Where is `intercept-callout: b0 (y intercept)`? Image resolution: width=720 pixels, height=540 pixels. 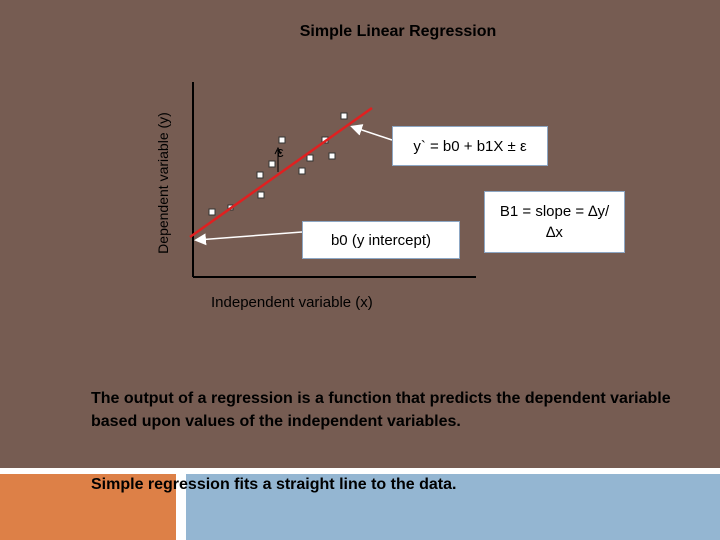 intercept-callout: b0 (y intercept) is located at coordinates (381, 240).